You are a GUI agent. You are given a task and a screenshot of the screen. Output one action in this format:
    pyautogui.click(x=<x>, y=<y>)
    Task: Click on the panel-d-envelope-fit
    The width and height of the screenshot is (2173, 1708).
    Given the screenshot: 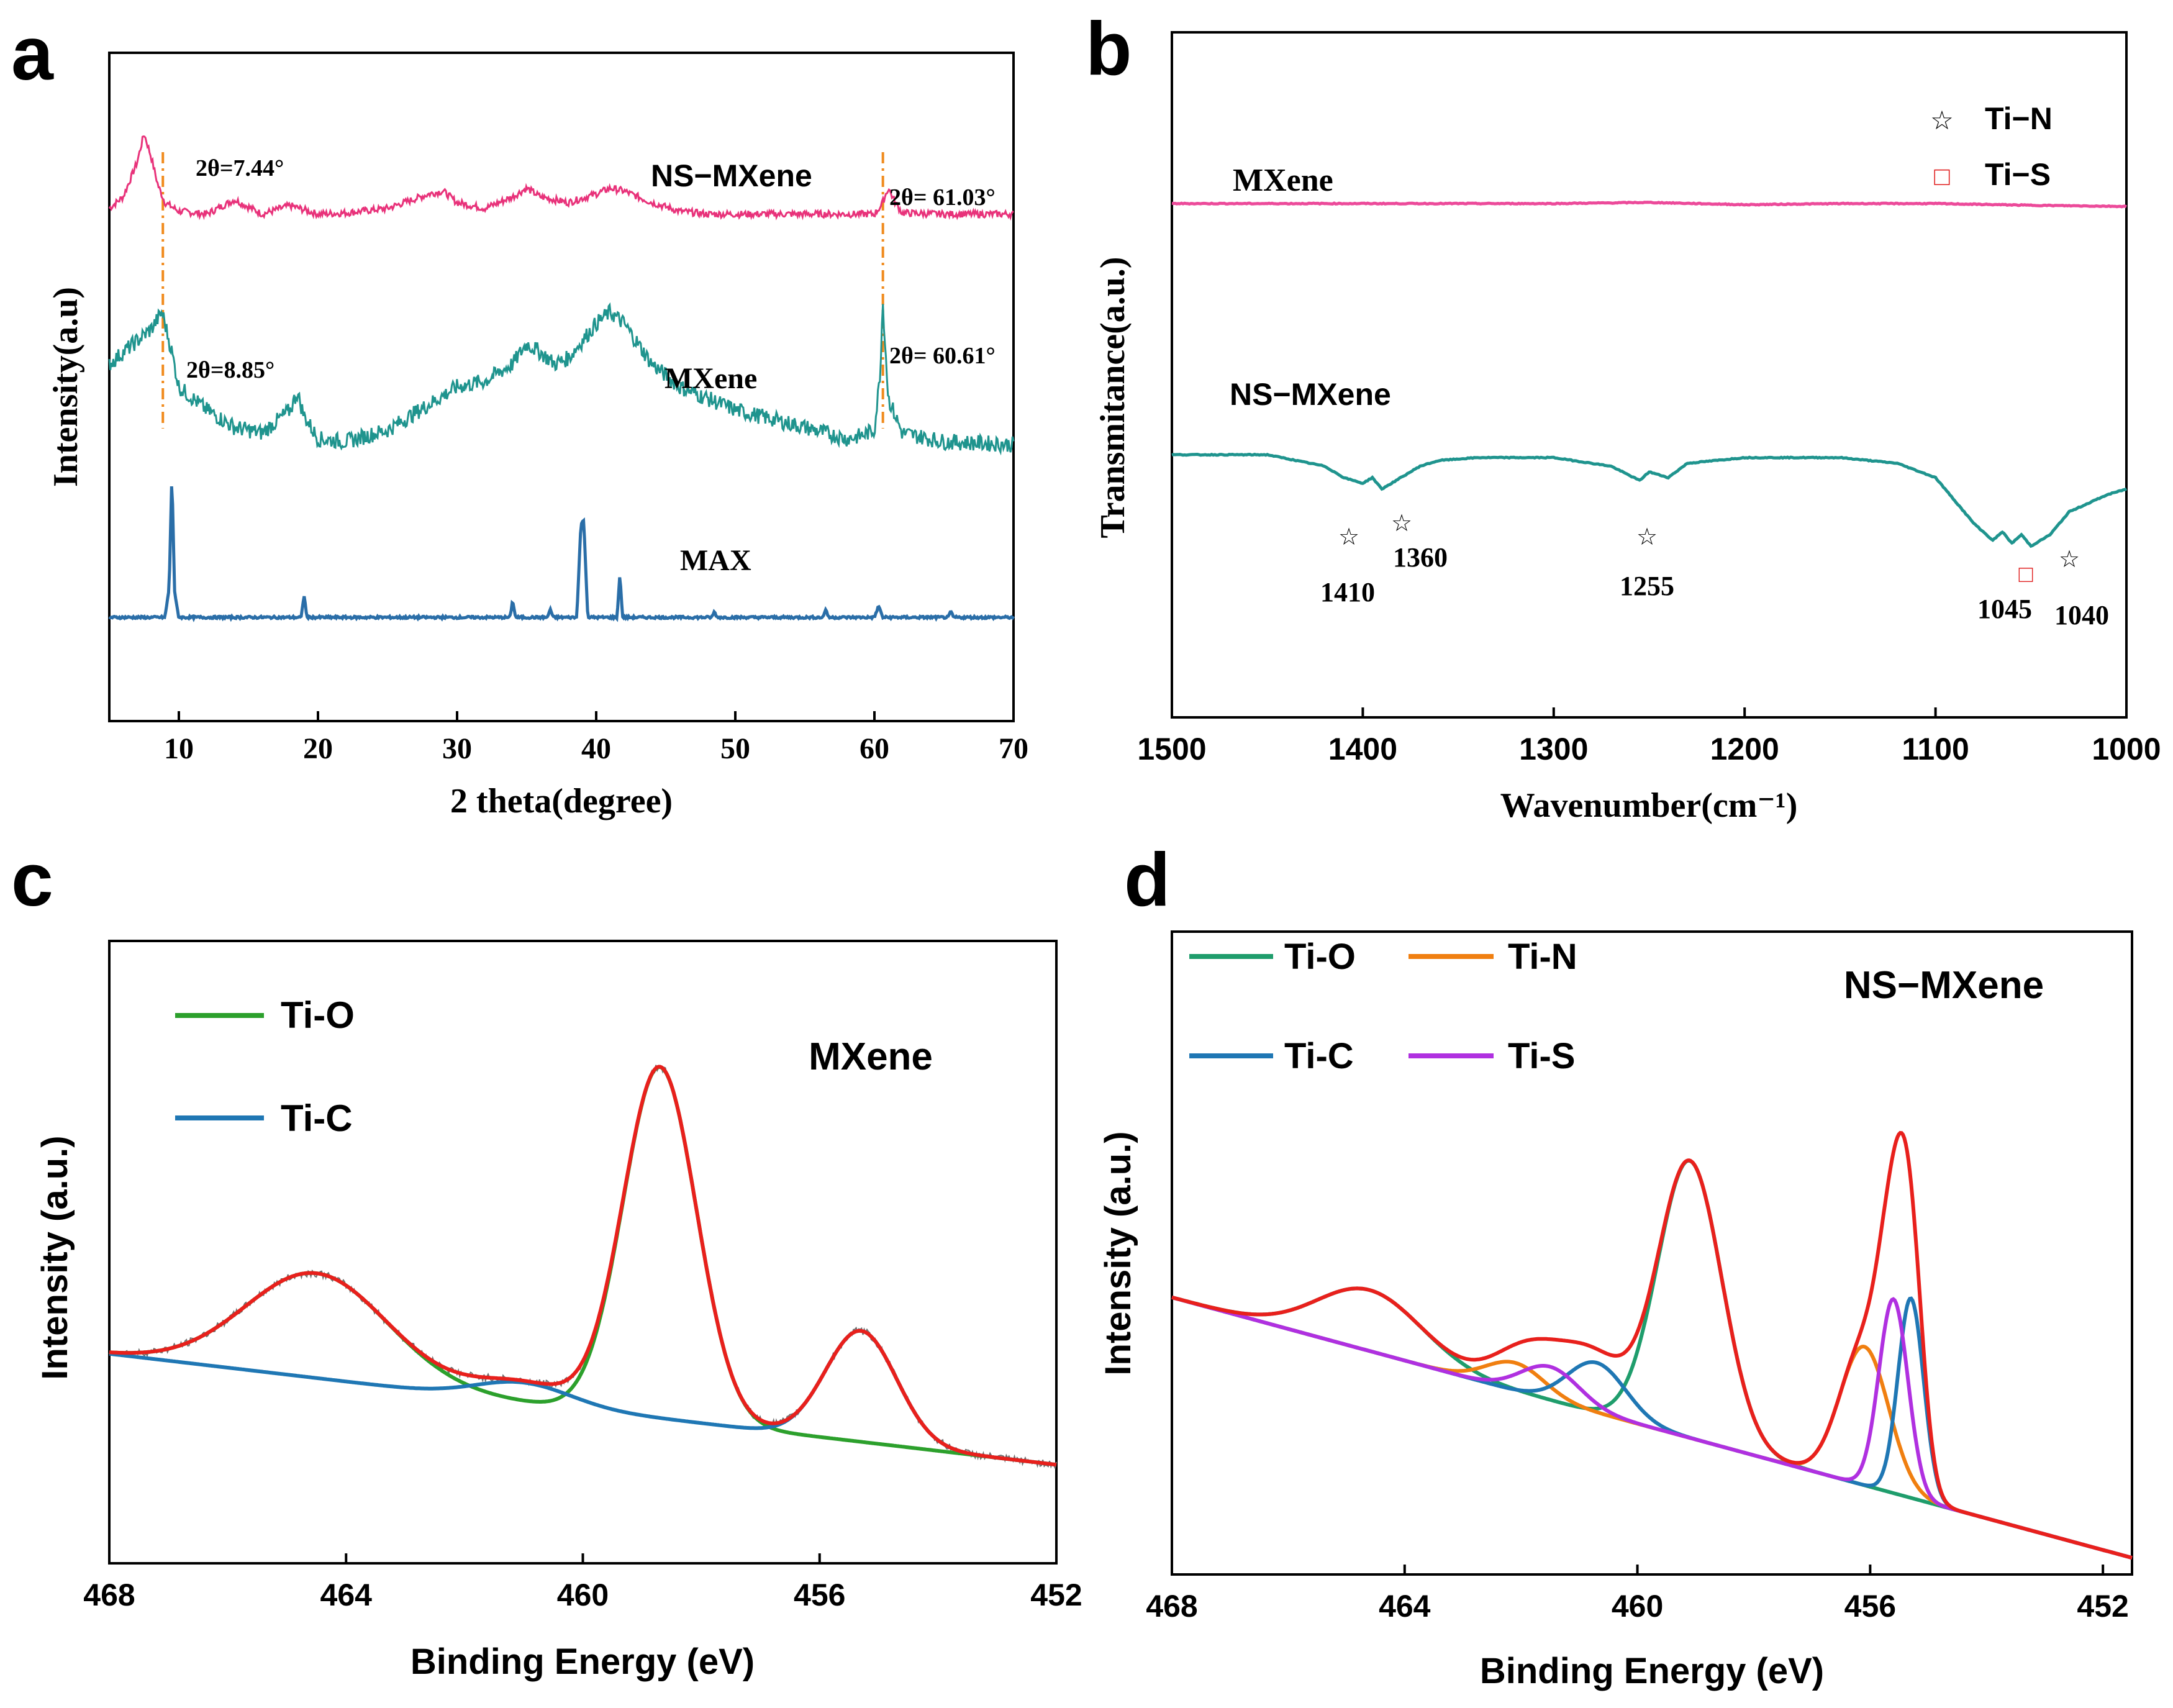 What is the action you would take?
    pyautogui.click(x=1652, y=1345)
    